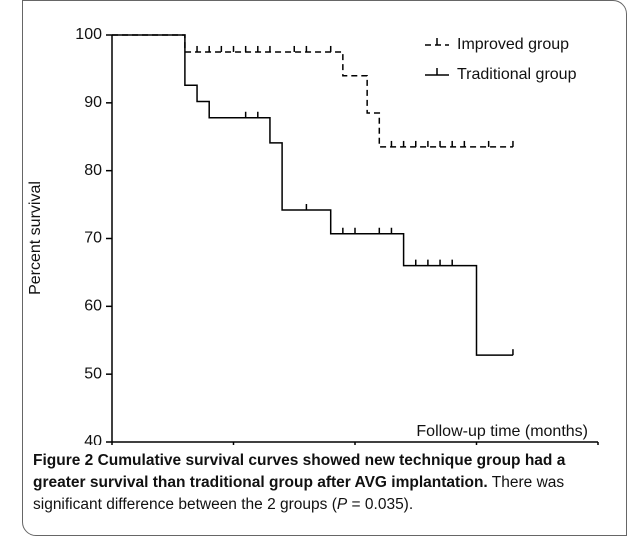 The height and width of the screenshot is (538, 629). Describe the element at coordinates (93, 238) in the screenshot. I see `y-tick-label: 70` at that location.